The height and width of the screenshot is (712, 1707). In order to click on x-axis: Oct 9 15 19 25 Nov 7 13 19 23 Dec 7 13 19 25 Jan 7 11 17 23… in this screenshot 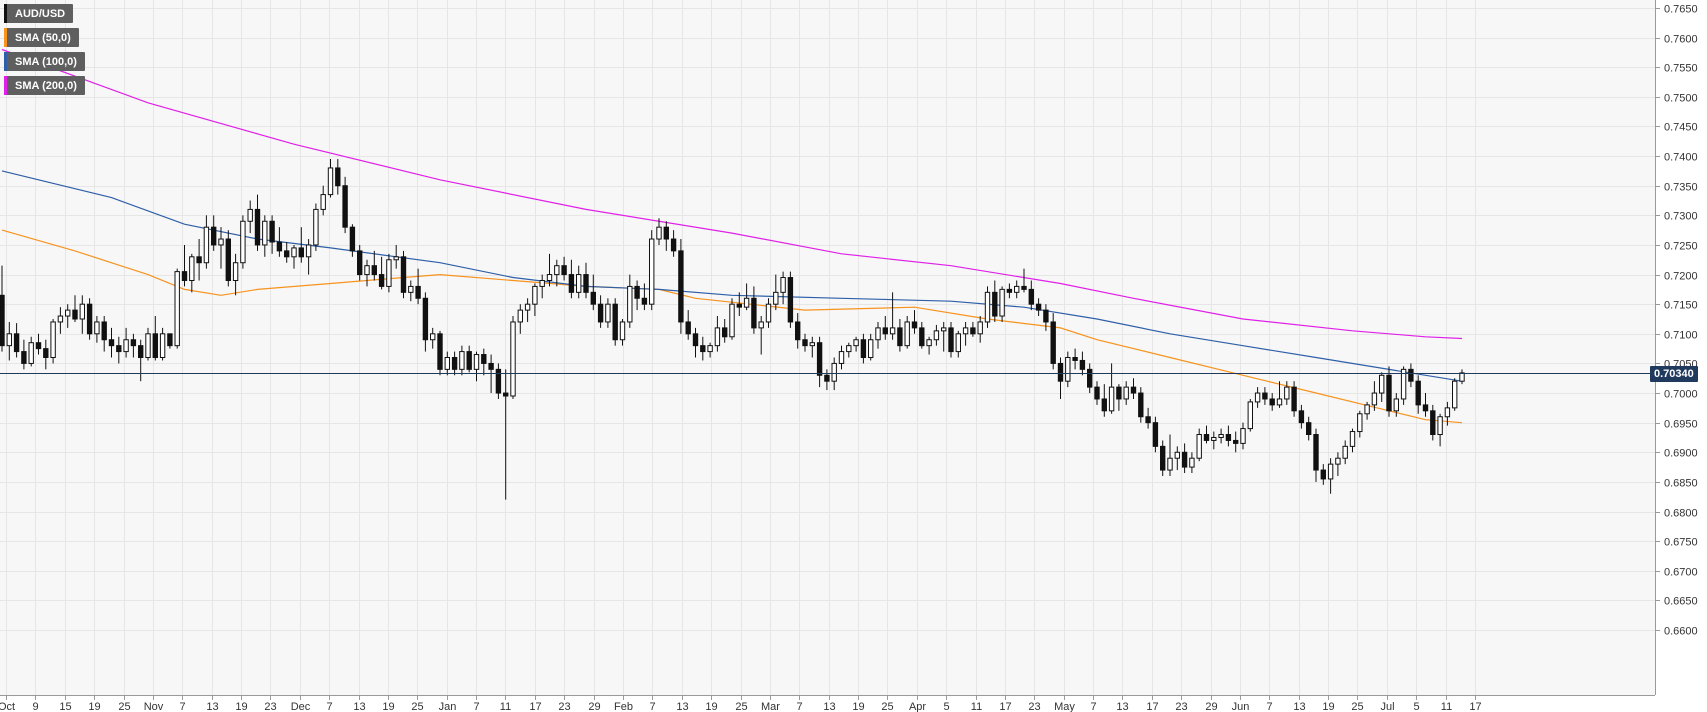, I will do `click(741, 703)`.